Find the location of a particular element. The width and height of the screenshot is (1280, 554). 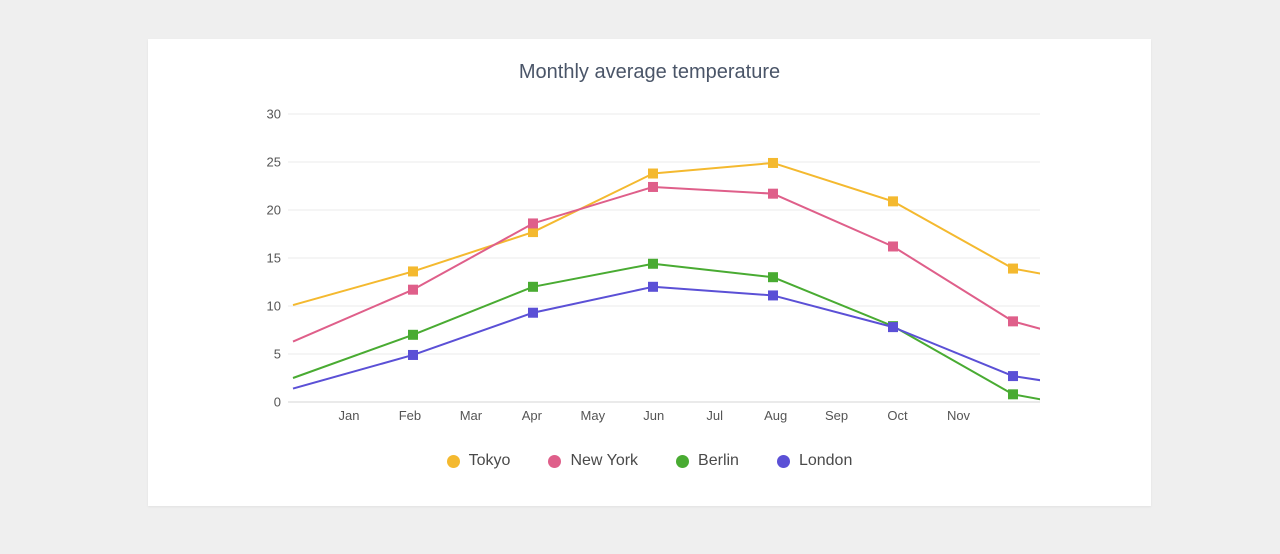

x-tick-label: Jul is located at coordinates (714, 415).